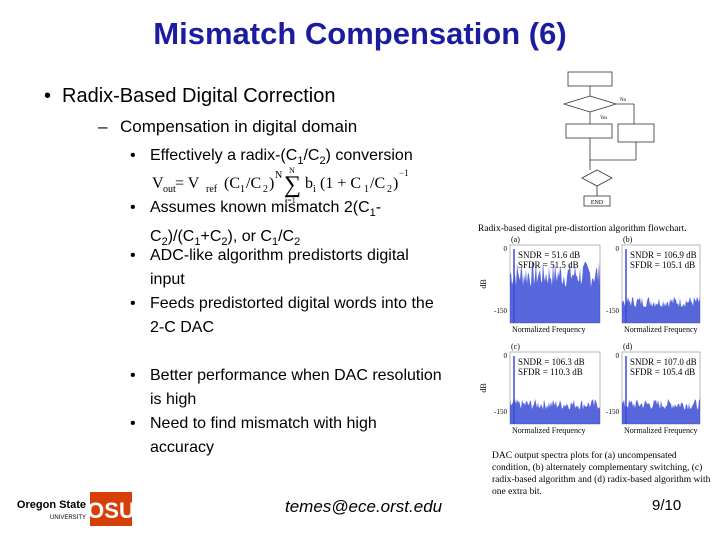  What do you see at coordinates (169, 189) in the screenshot?
I see `formula-part: out` at bounding box center [169, 189].